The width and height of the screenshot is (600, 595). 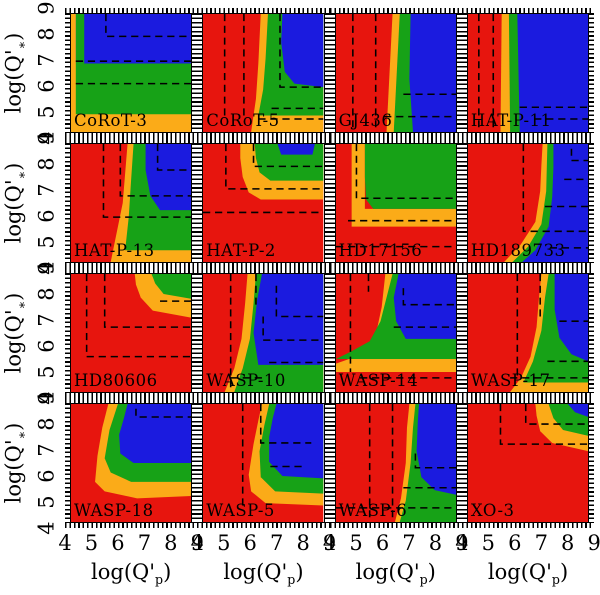 What do you see at coordinates (511, 120) in the screenshot?
I see `panel-label: HAT-P-11` at bounding box center [511, 120].